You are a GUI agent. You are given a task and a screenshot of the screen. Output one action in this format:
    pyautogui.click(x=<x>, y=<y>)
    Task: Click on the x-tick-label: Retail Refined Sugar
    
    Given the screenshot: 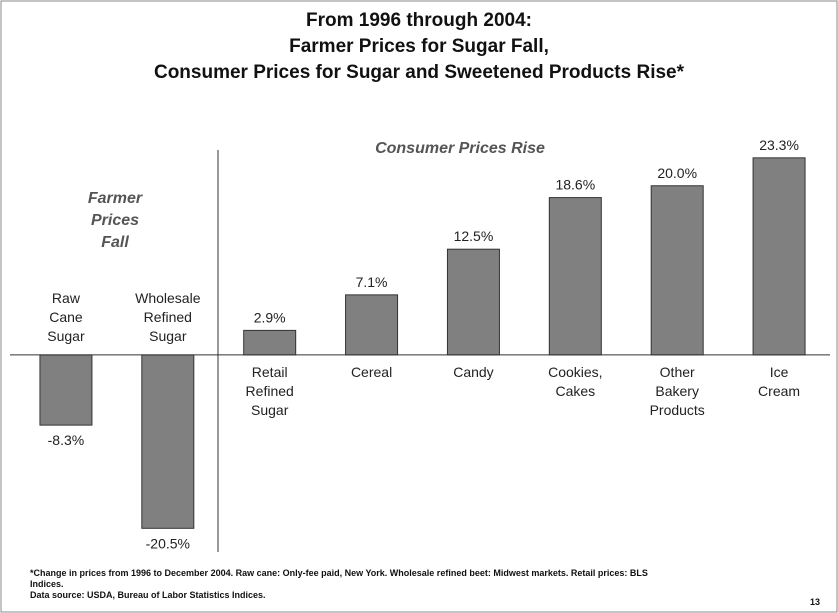 What is the action you would take?
    pyautogui.click(x=270, y=391)
    